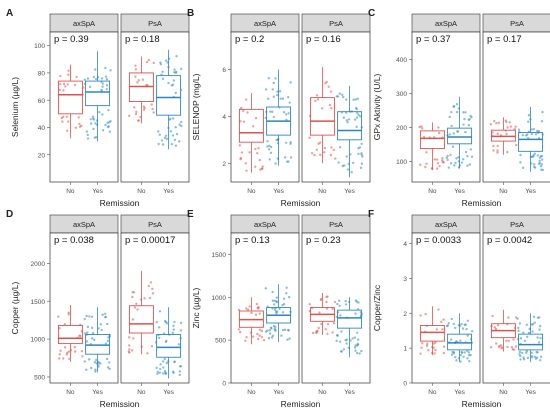  What do you see at coordinates (219, 255) in the screenshot?
I see `y-tick-label: 1500` at bounding box center [219, 255].